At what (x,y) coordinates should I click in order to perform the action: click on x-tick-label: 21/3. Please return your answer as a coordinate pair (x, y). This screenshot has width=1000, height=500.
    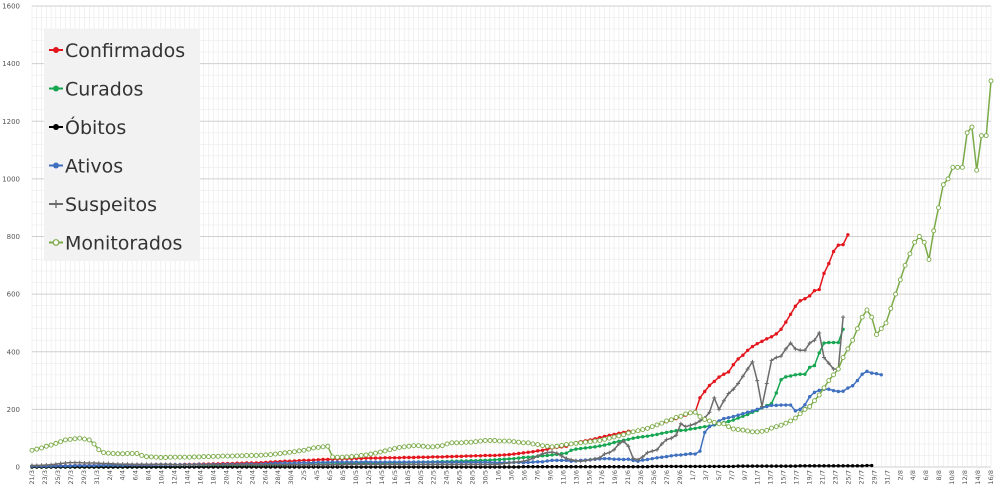
    Looking at the image, I should click on (32, 477).